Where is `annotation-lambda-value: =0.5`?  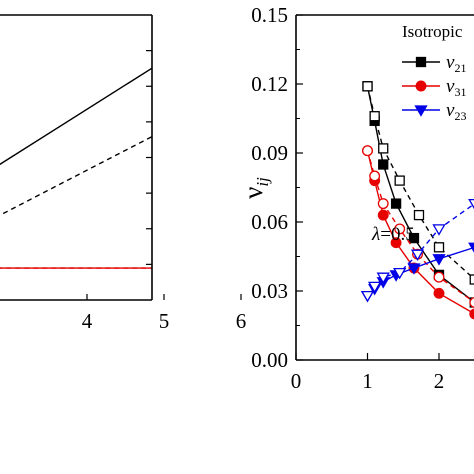 annotation-lambda-value: =0.5 is located at coordinates (397, 234).